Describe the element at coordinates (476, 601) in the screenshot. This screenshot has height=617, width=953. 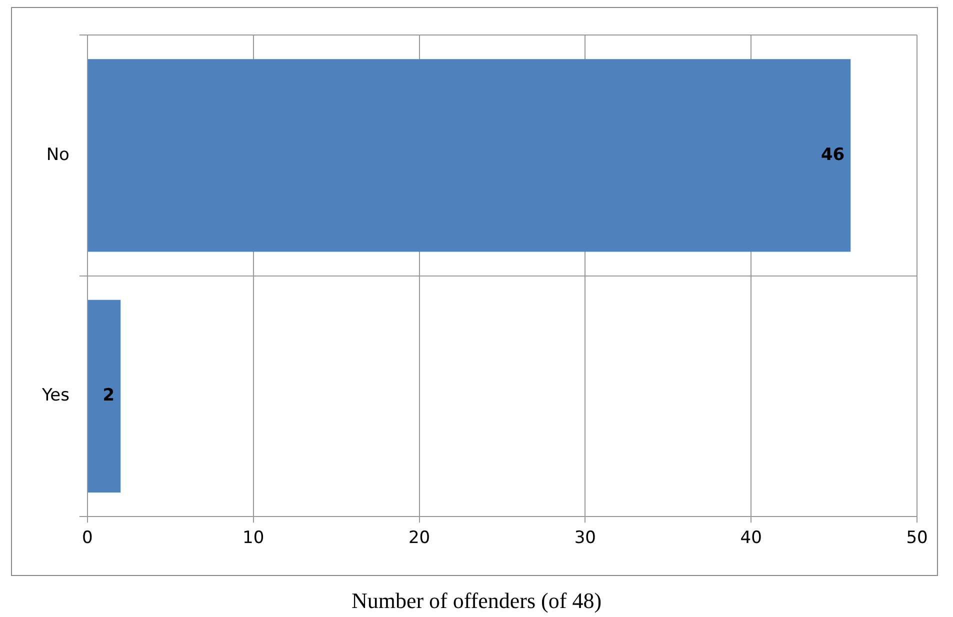
I see `x-axis-title: Number of offenders (of 48)` at that location.